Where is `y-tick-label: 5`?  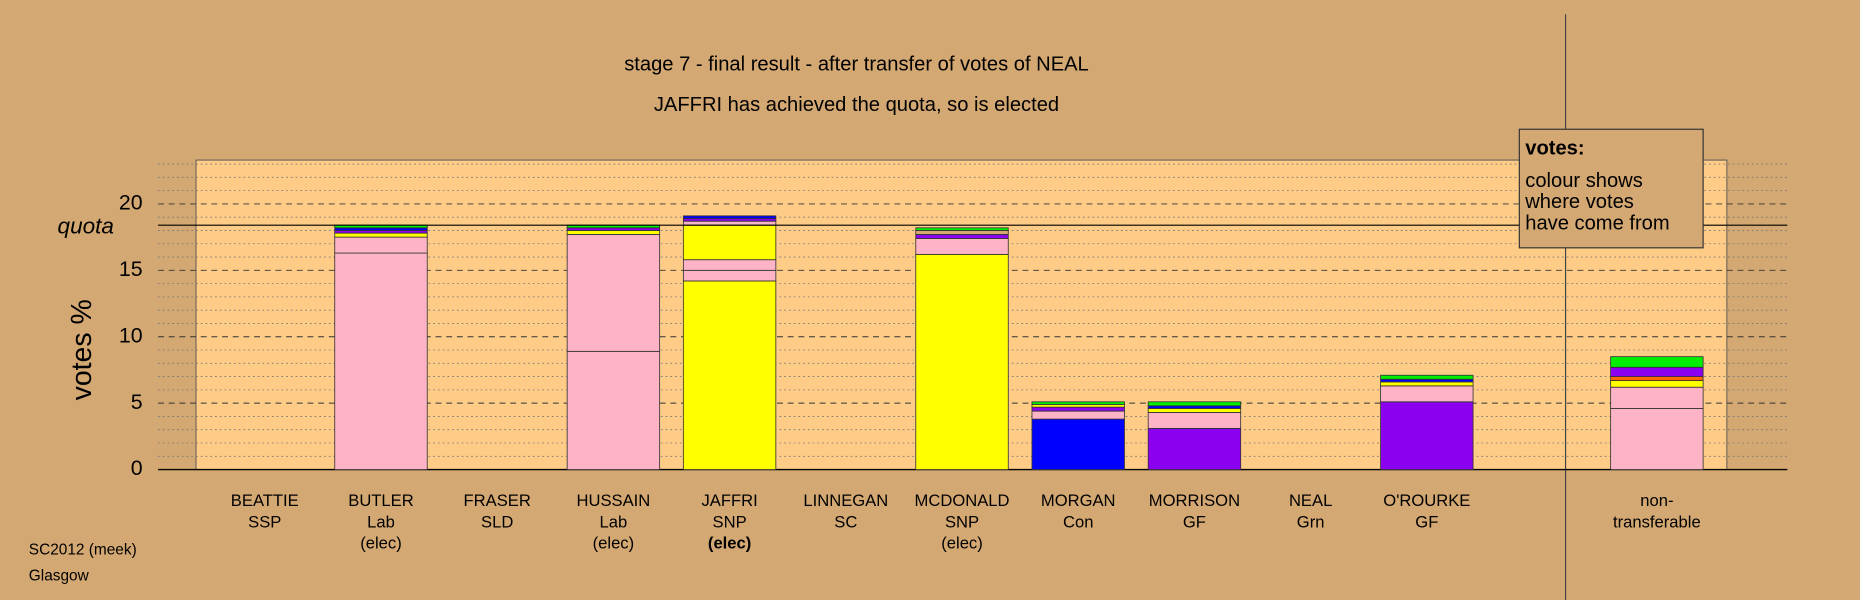
y-tick-label: 5 is located at coordinates (137, 402).